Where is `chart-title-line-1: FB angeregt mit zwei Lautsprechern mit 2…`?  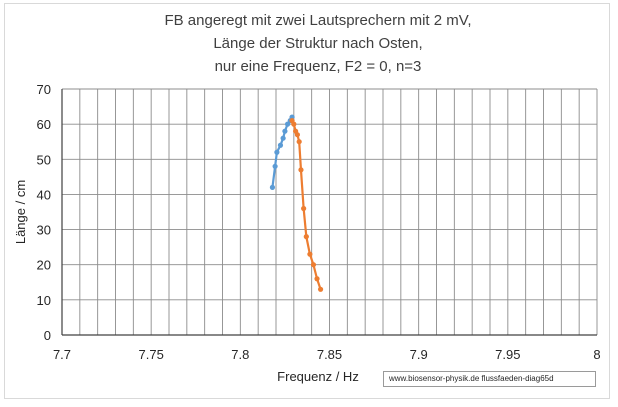
chart-title-line-1: FB angeregt mit zwei Lautsprechern mit 2… is located at coordinates (317, 20).